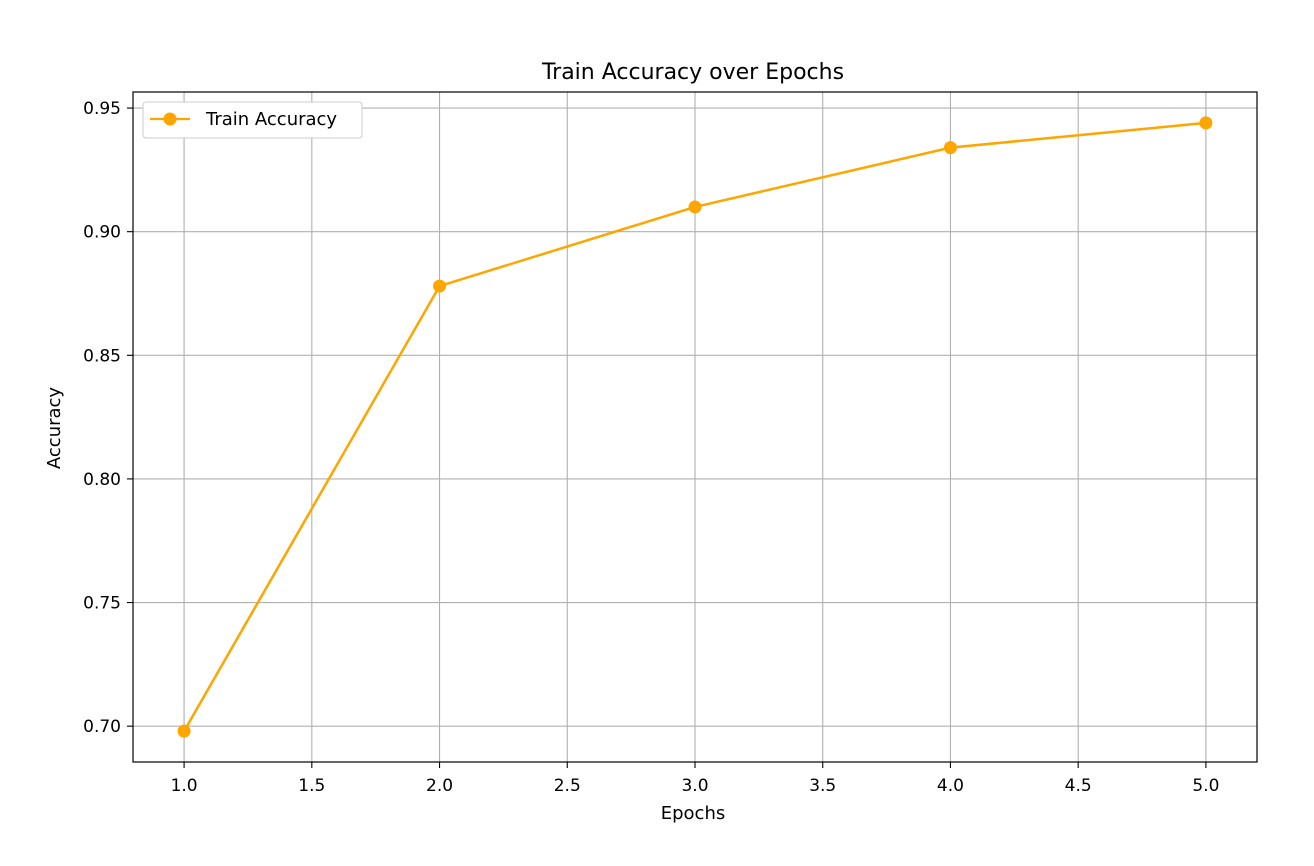  What do you see at coordinates (102, 356) in the screenshot?
I see `y-tick-label: 0.85` at bounding box center [102, 356].